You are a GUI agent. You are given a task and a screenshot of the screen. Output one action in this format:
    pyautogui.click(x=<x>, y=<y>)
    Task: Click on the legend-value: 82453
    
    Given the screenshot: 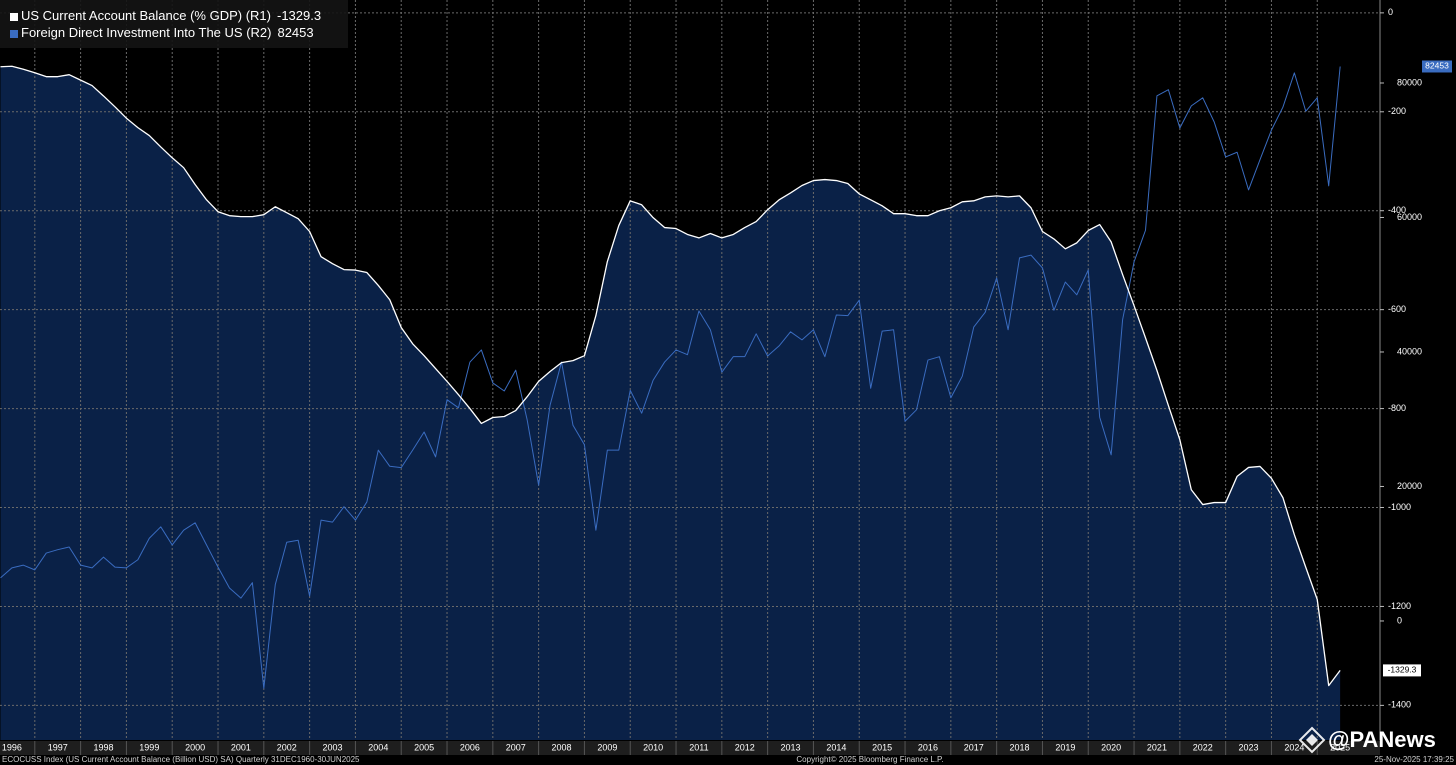 What is the action you would take?
    pyautogui.click(x=295, y=32)
    